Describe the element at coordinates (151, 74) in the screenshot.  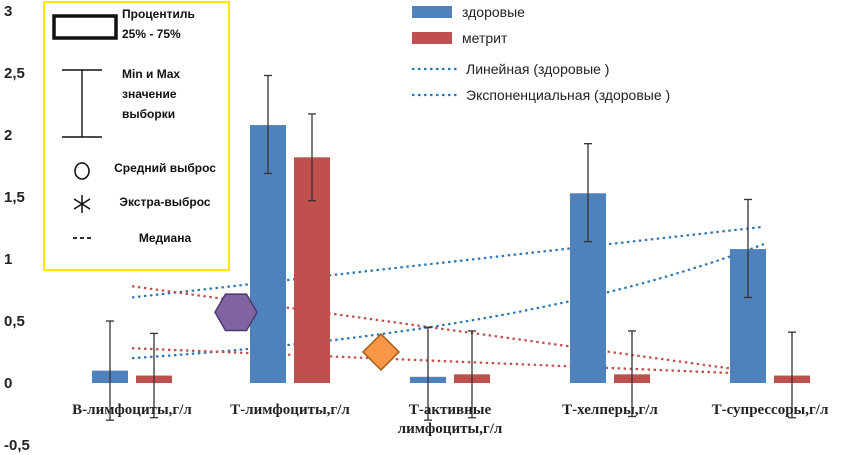
I see `key-label: Min и Max` at that location.